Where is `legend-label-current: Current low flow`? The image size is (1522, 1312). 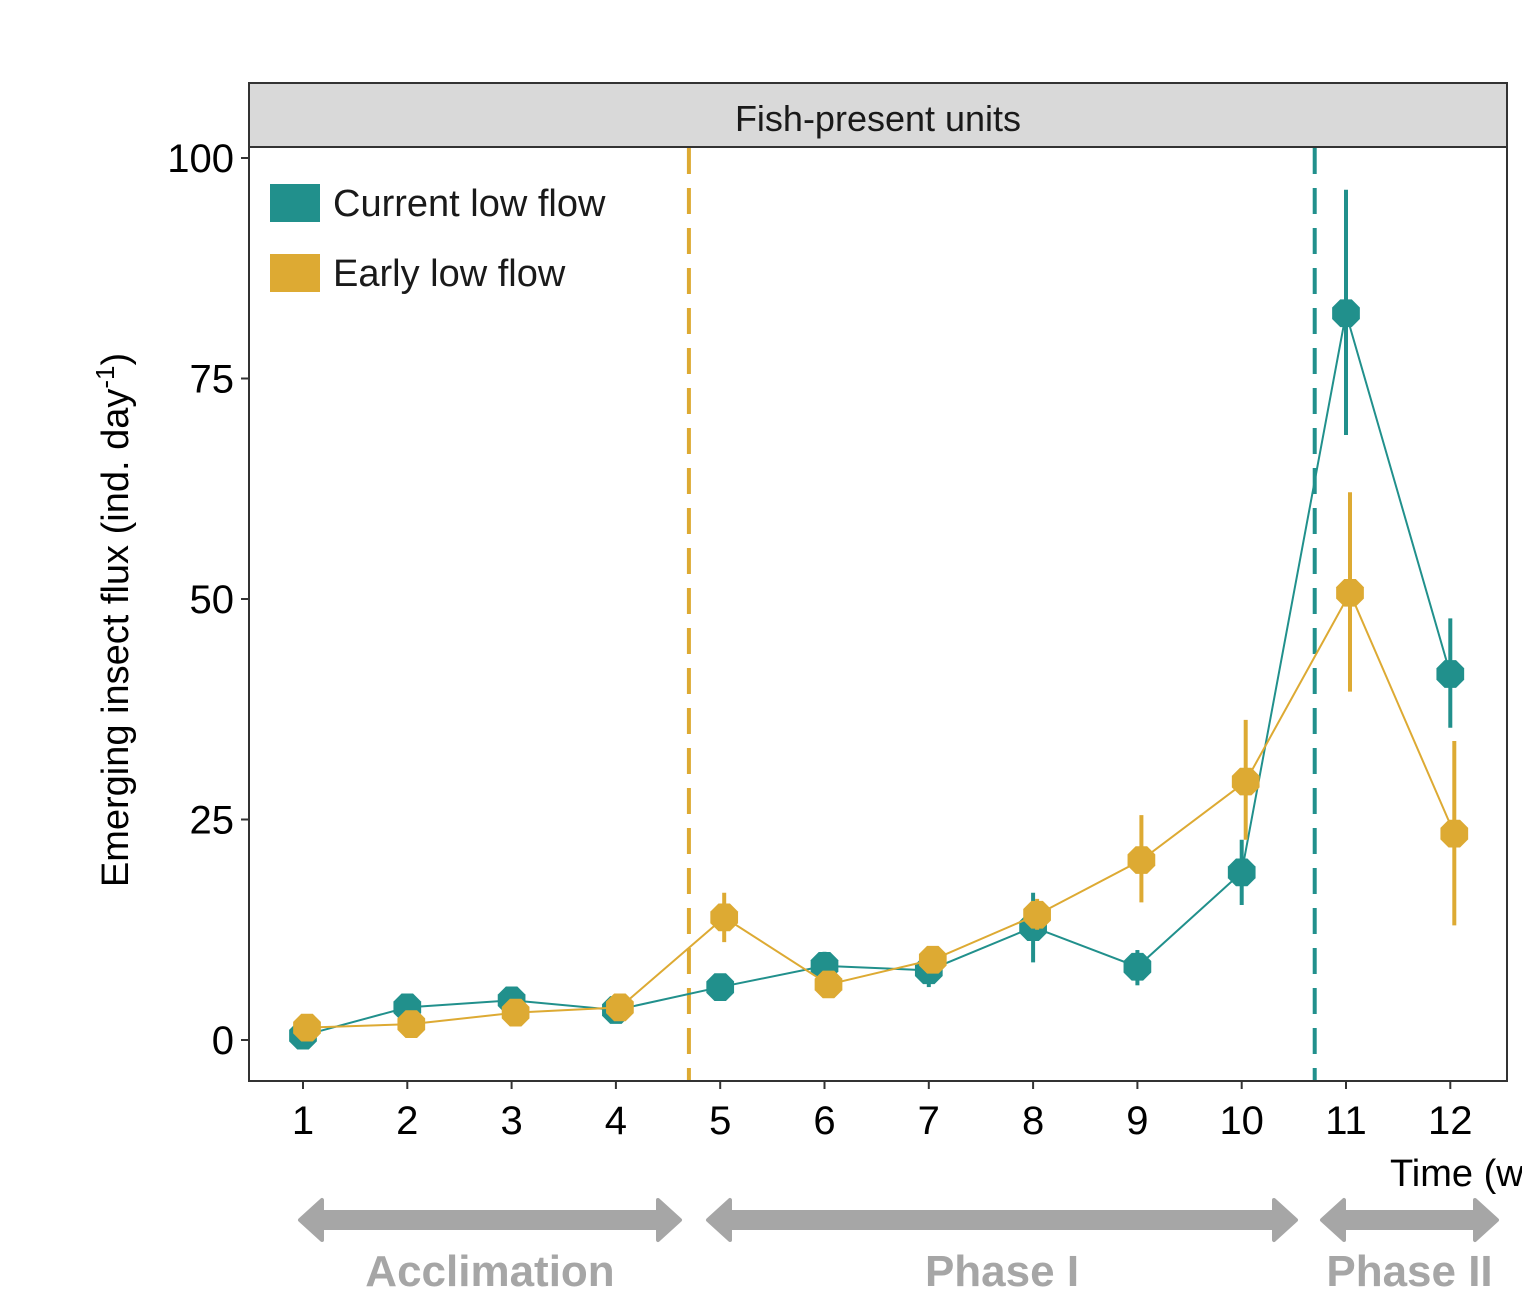
legend-label-current: Current low flow is located at coordinates (469, 204).